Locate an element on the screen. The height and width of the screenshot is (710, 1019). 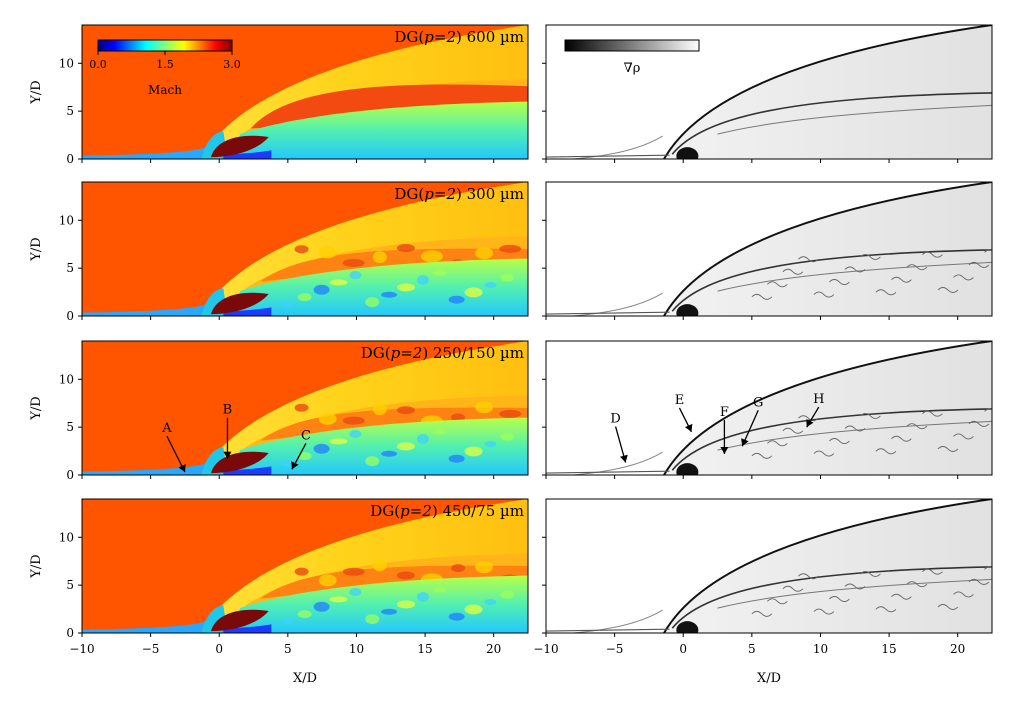
y-axis-label: Y/D is located at coordinates (36, 92).